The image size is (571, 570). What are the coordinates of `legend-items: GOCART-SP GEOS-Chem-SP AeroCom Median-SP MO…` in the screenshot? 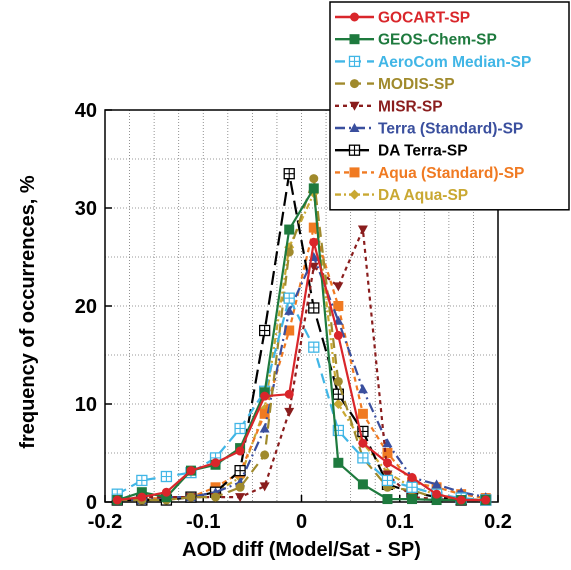 It's located at (433, 107).